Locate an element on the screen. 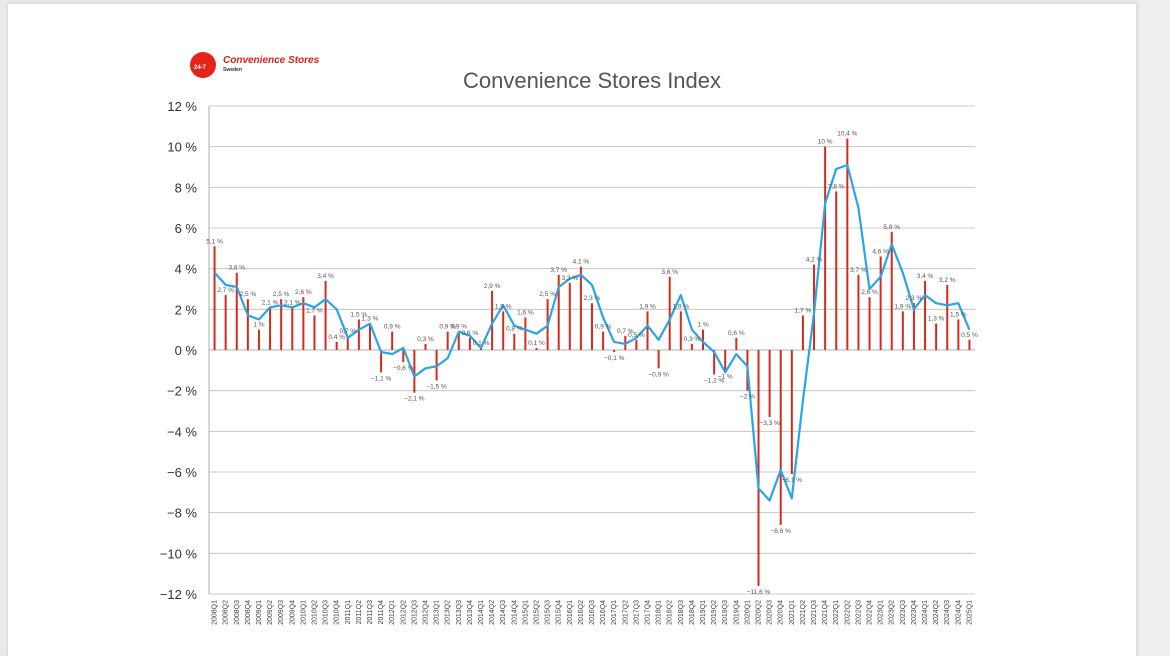 Image resolution: width=1170 pixels, height=656 pixels. x-tick-label: 2017Q3 is located at coordinates (636, 612).